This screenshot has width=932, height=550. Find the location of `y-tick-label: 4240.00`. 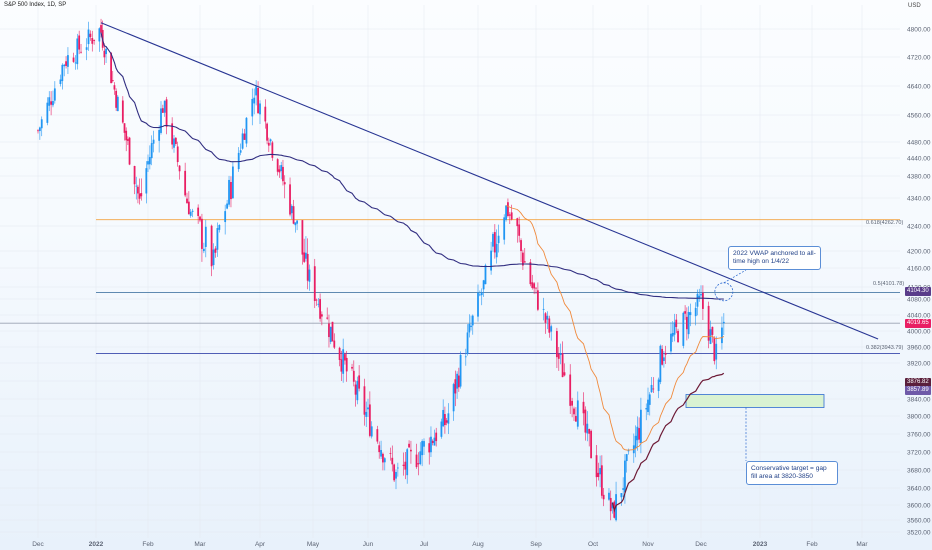

y-tick-label: 4240.00 is located at coordinates (919, 226).